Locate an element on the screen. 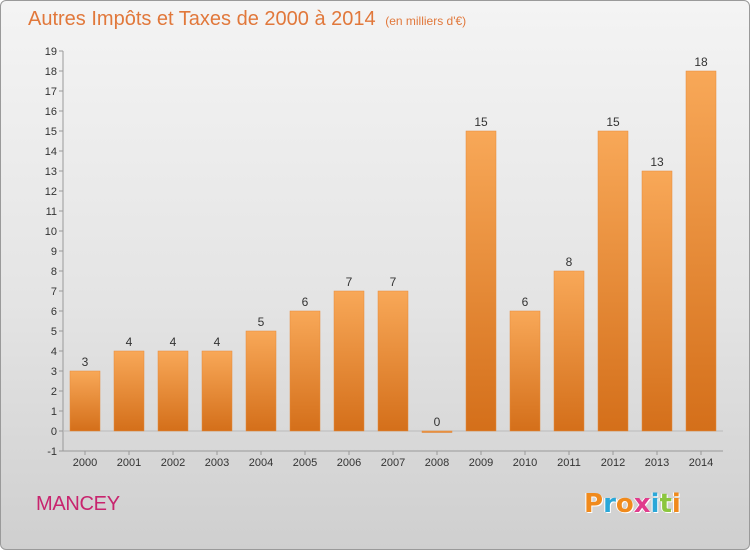 This screenshot has height=550, width=750. y-tick-label: 13 is located at coordinates (51, 172).